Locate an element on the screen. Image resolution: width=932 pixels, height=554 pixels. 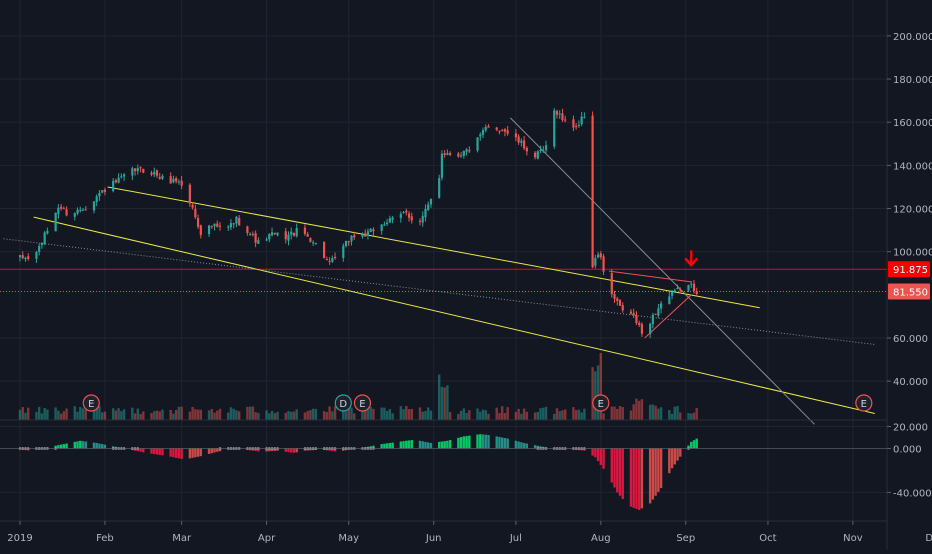
price-label-box is located at coordinates (909, 269).